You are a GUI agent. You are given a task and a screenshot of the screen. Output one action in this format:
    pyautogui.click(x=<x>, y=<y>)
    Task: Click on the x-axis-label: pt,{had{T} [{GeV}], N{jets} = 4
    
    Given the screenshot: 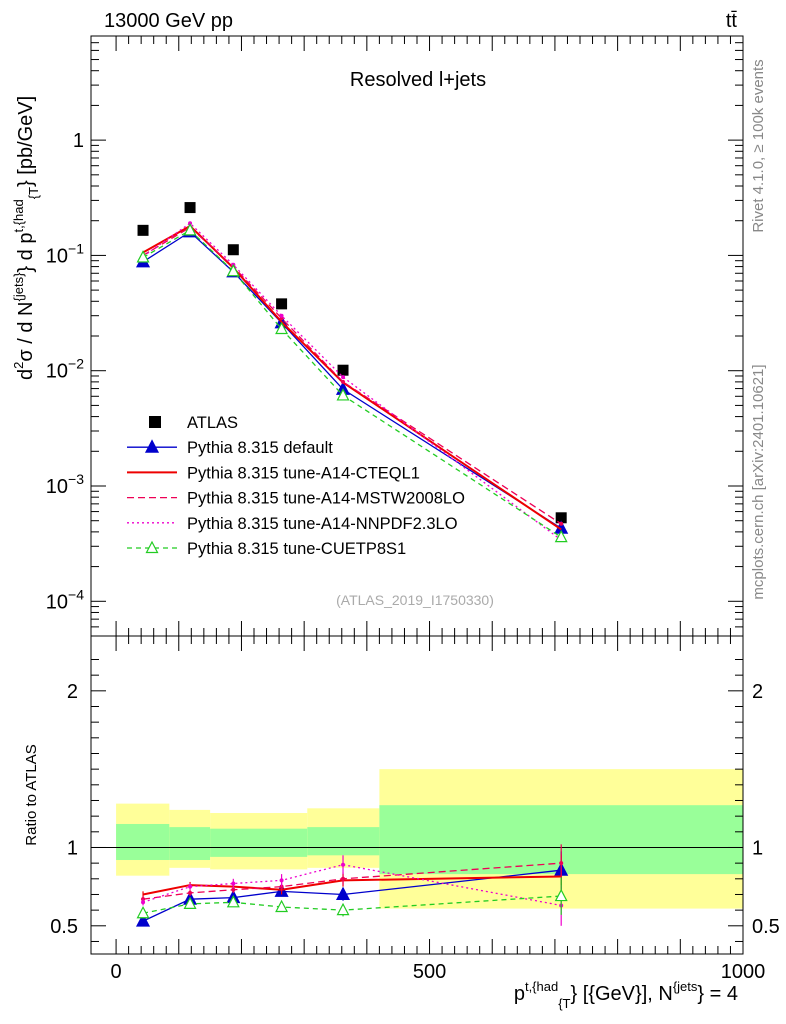 What is the action you would take?
    pyautogui.click(x=626, y=995)
    